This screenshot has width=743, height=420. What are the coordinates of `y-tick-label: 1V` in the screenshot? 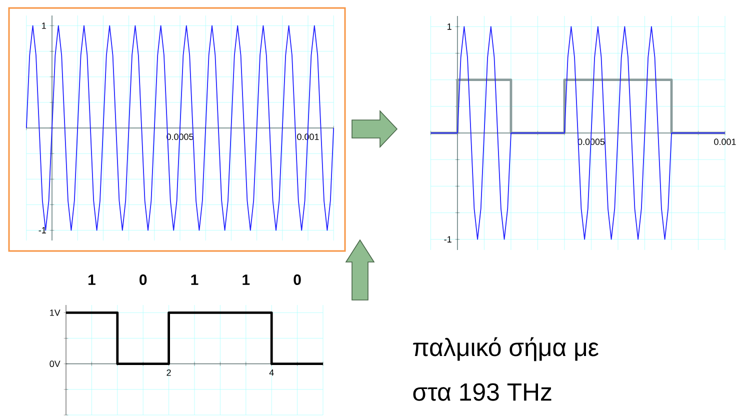 It's located at (55, 313).